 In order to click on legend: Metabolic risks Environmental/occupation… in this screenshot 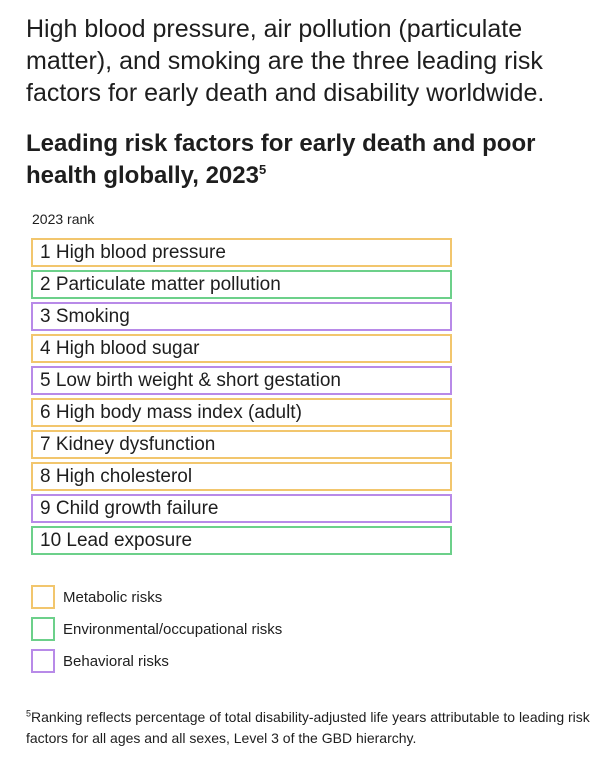, I will do `click(156, 632)`.